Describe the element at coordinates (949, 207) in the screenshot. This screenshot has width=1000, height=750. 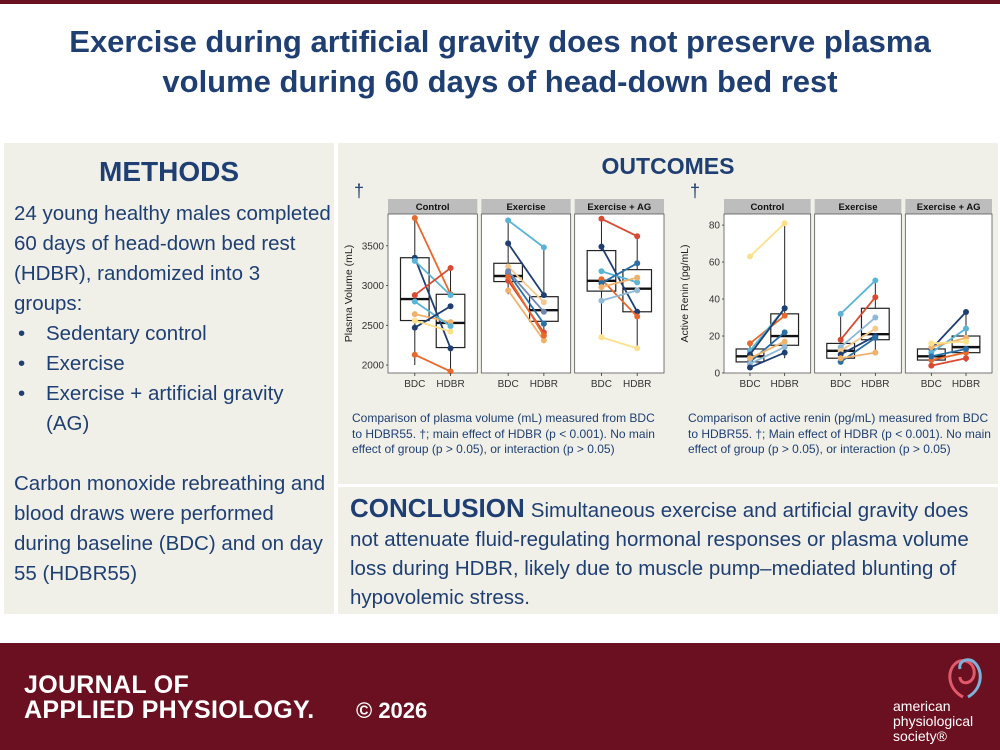
I see `facet-label: Exercise + AG` at that location.